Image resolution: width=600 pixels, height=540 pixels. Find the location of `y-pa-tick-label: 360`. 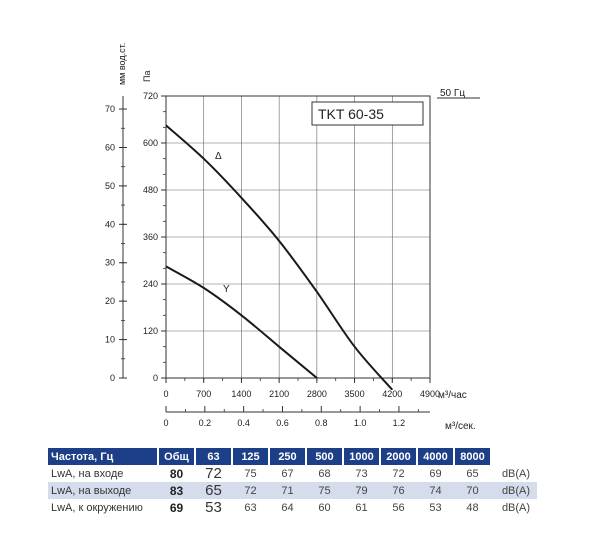

y-pa-tick-label: 360 is located at coordinates (150, 237).